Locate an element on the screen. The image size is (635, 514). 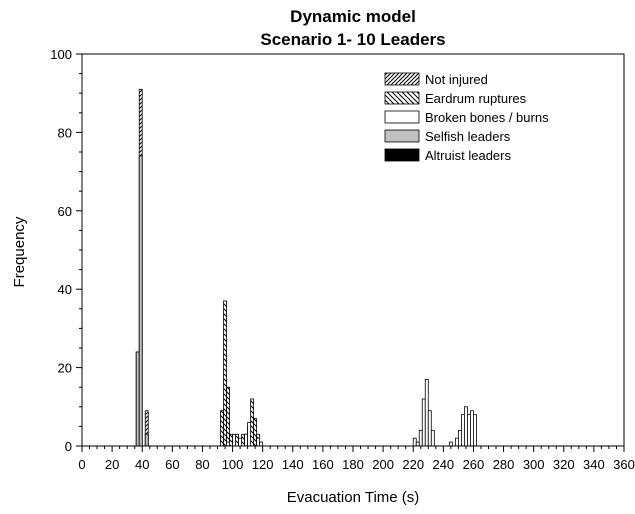
legend-label: Selfish leaders is located at coordinates (468, 136).